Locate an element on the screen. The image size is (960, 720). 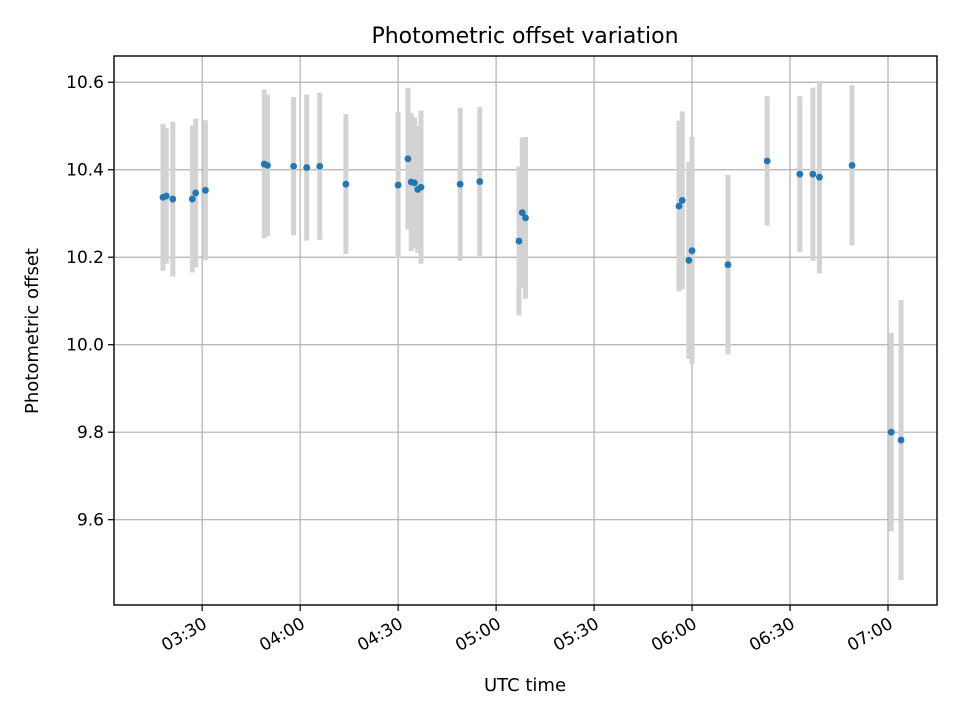
y-tick-label: 9.6 is located at coordinates (90, 521).